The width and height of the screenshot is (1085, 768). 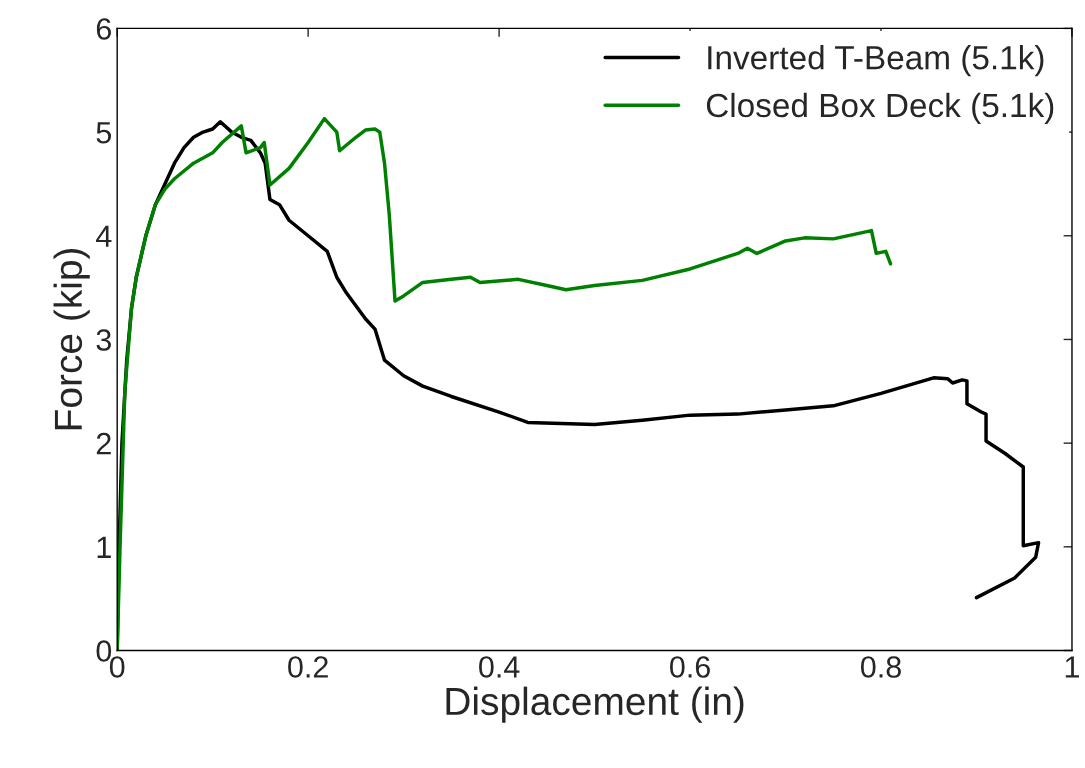 I want to click on x-tick-label: 0.6, so click(x=690, y=667).